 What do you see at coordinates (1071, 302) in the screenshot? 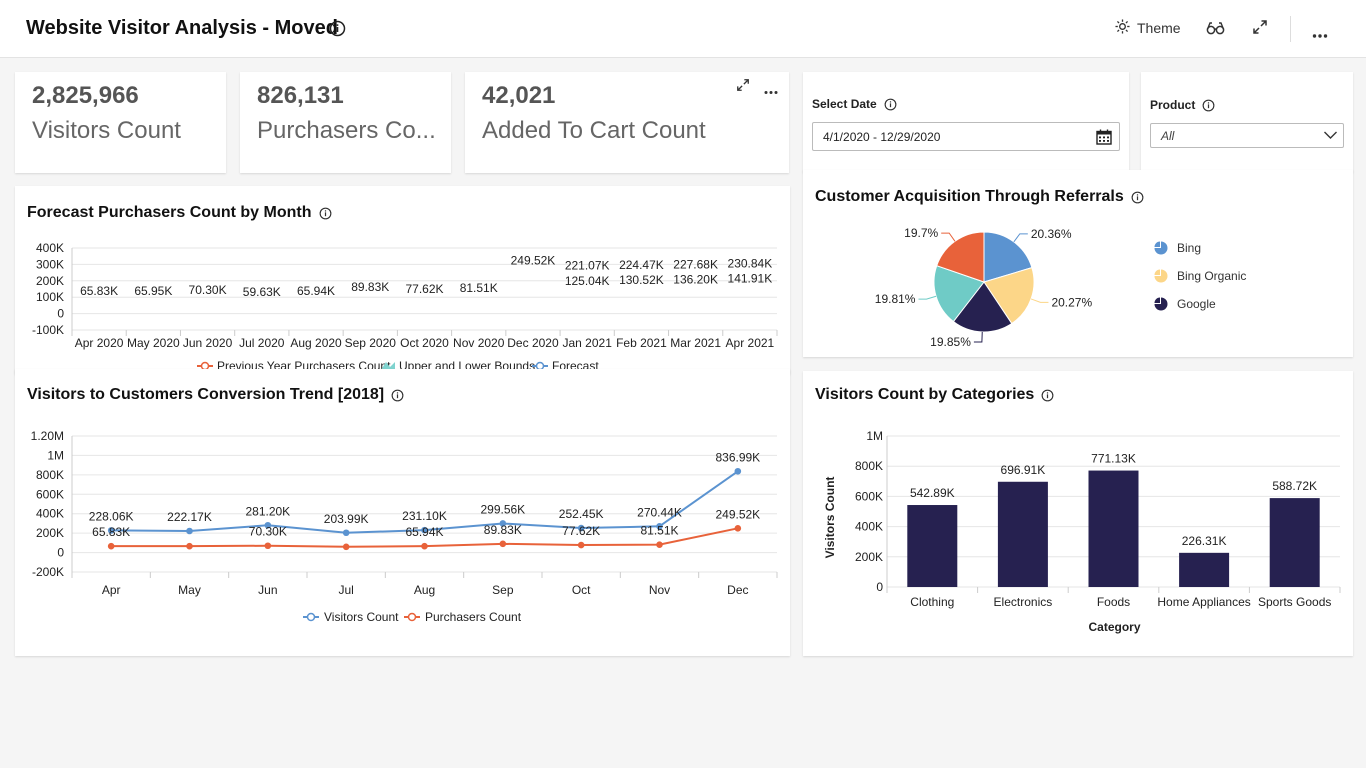
I see `slice-label: 20.27%` at bounding box center [1071, 302].